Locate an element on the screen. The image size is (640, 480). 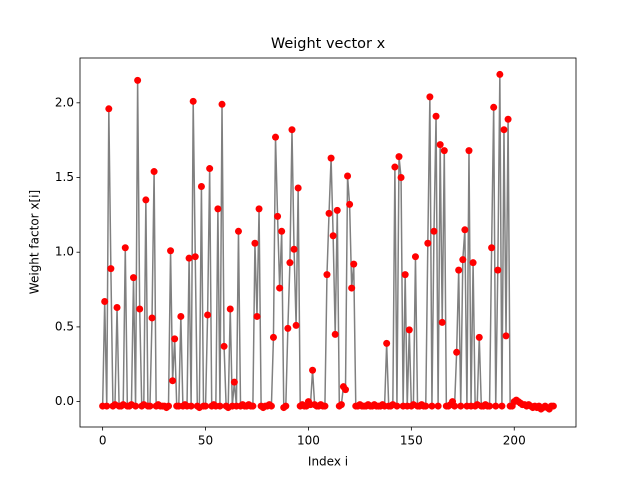
chart-title: Weight vector x is located at coordinates (328, 44).